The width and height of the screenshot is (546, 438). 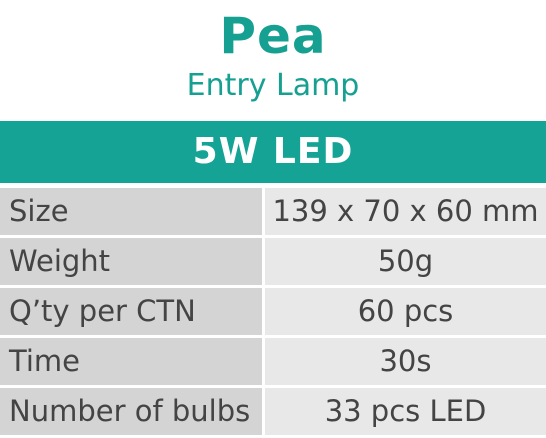 I want to click on spec-value: 30s, so click(x=405, y=361).